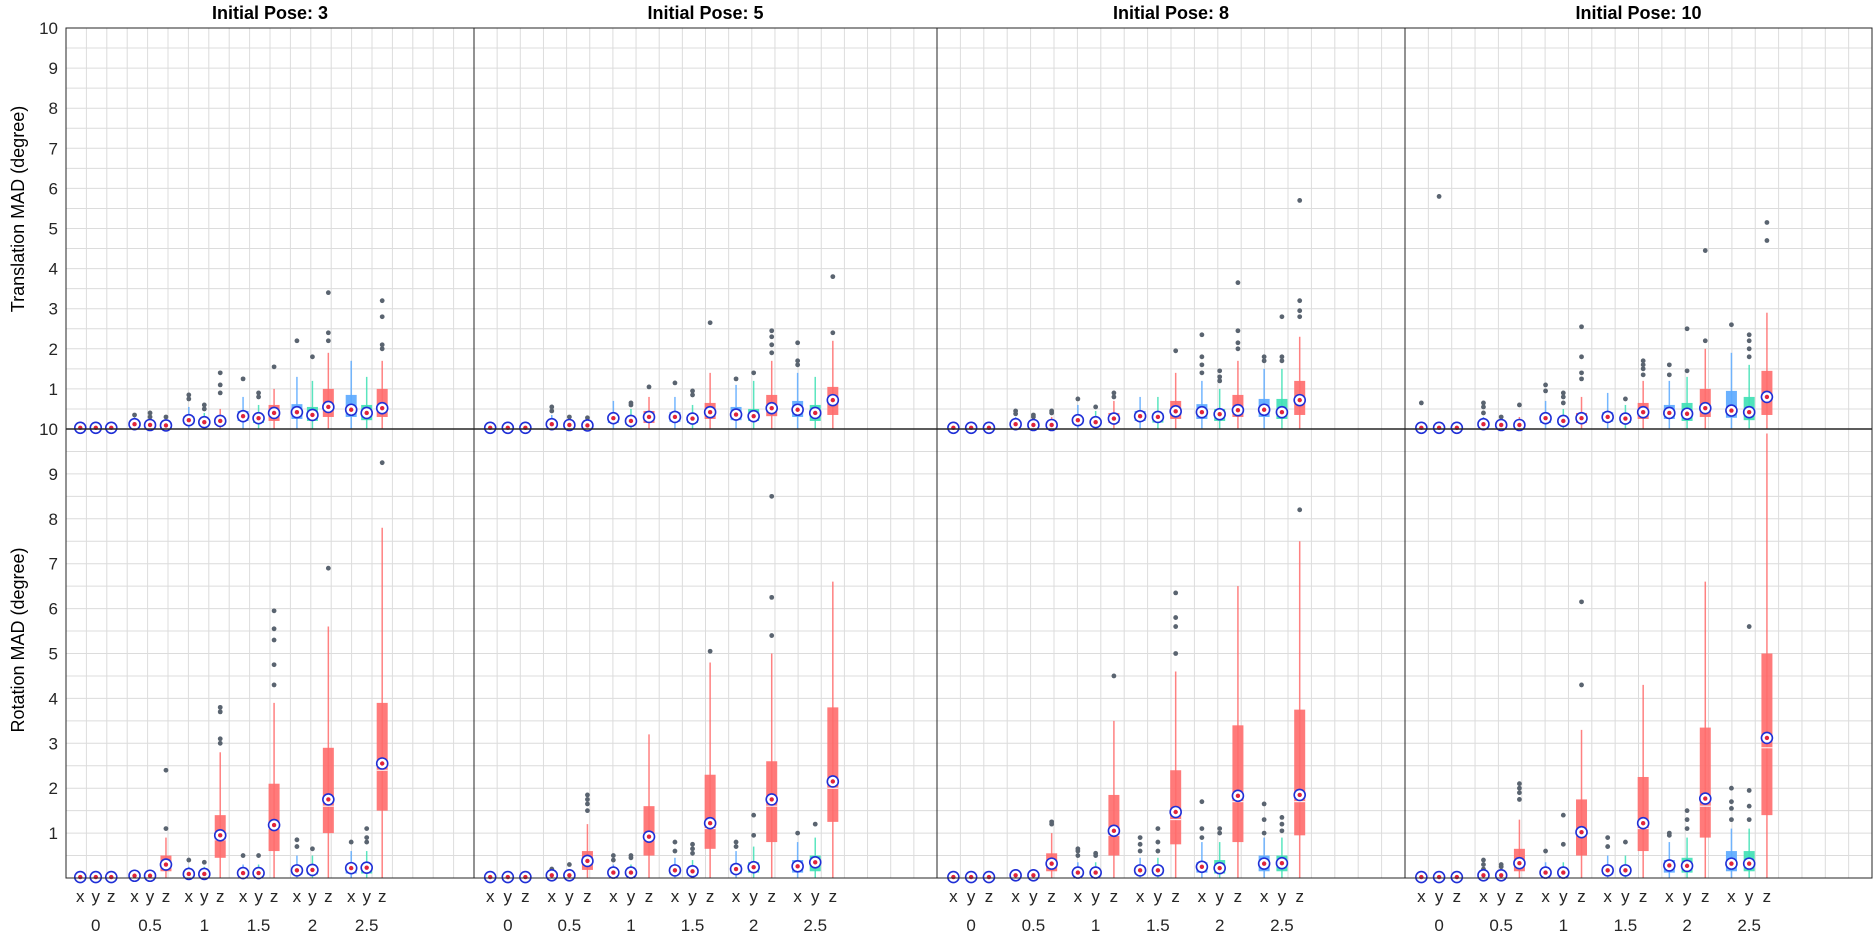 The width and height of the screenshot is (1875, 938). What do you see at coordinates (1638, 13) in the screenshot?
I see `panel-title: Initial Pose: 10` at bounding box center [1638, 13].